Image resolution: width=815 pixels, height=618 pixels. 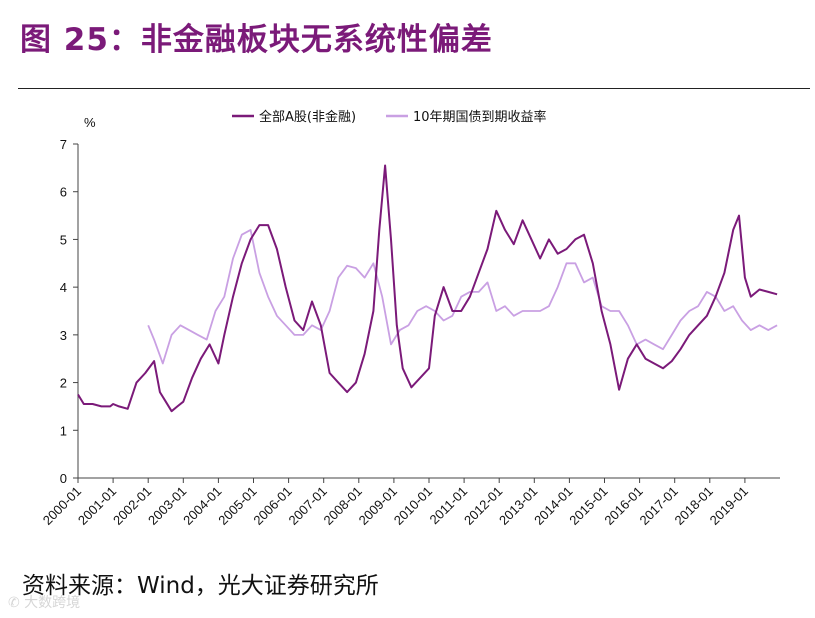 What do you see at coordinates (729, 506) in the screenshot?
I see `x-tick-label: 2019-01` at bounding box center [729, 506].